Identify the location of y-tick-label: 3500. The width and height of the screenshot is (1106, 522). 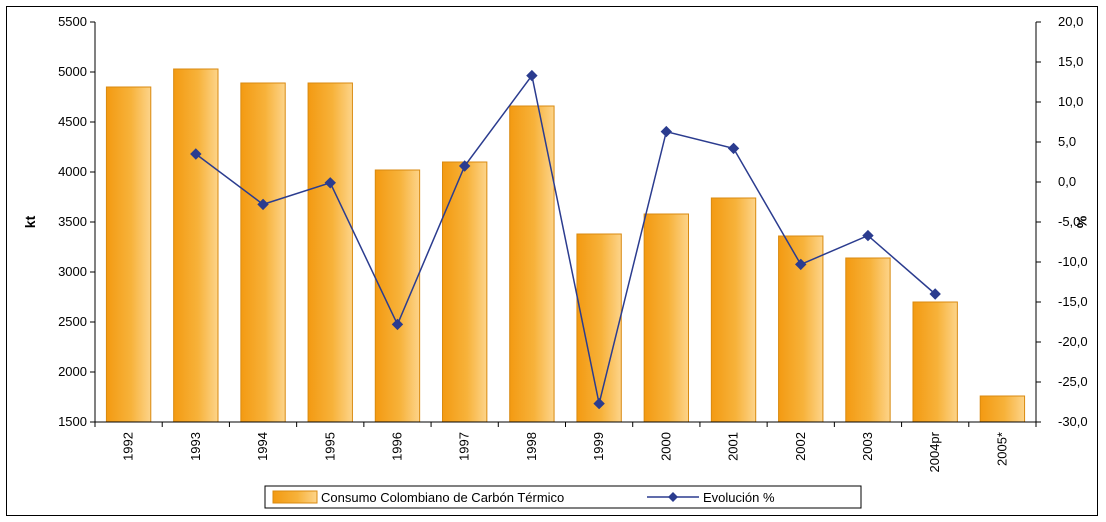
(72, 221).